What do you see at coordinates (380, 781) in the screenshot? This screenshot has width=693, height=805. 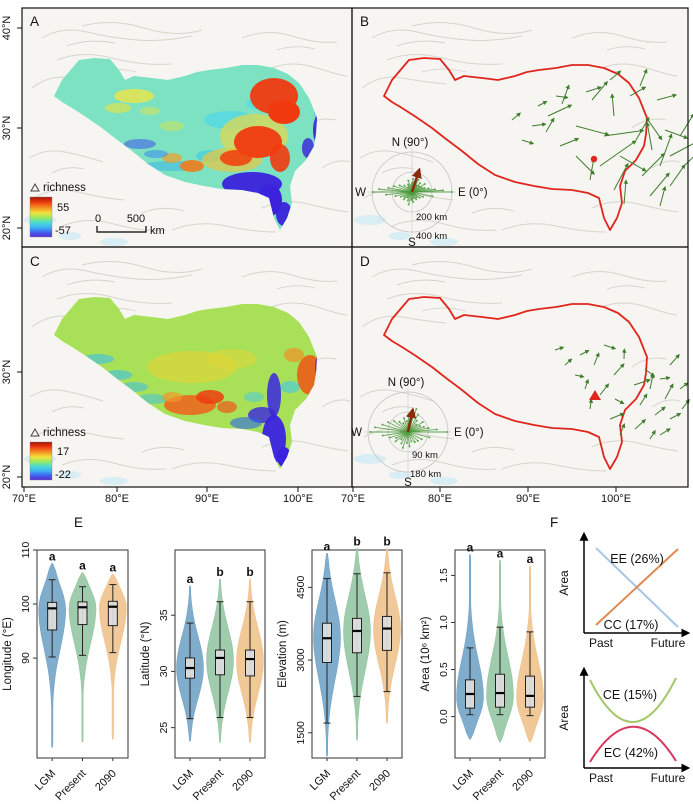 I see `x-category-label: 2090` at bounding box center [380, 781].